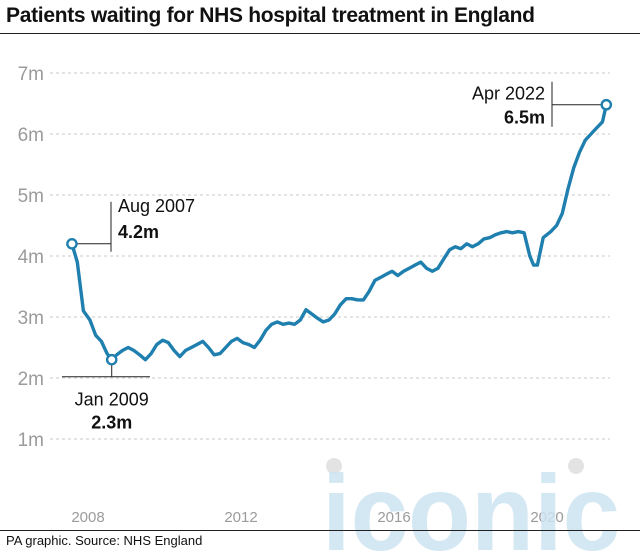 Image resolution: width=640 pixels, height=556 pixels. Describe the element at coordinates (317, 517) in the screenshot. I see `x-tick-labels: 2008 2012 2016 2020` at that location.